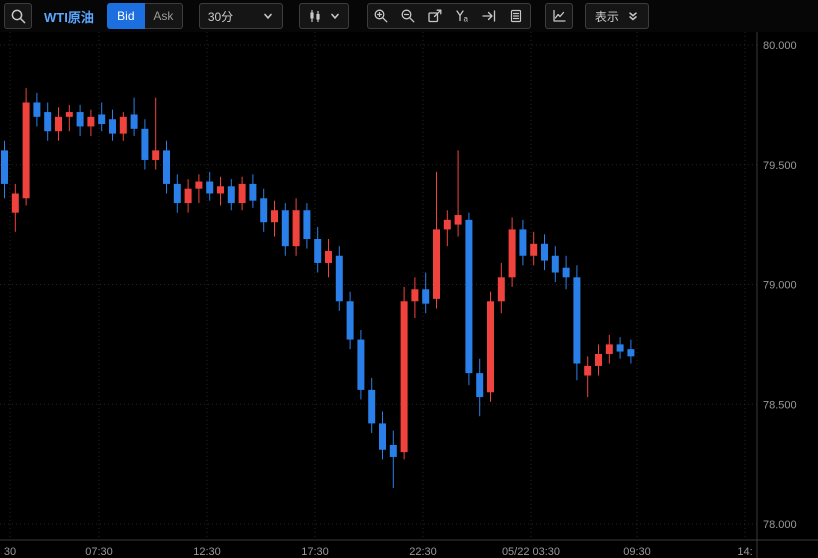  Describe the element at coordinates (220, 16) in the screenshot. I see `timeframe-value: 30分` at that location.